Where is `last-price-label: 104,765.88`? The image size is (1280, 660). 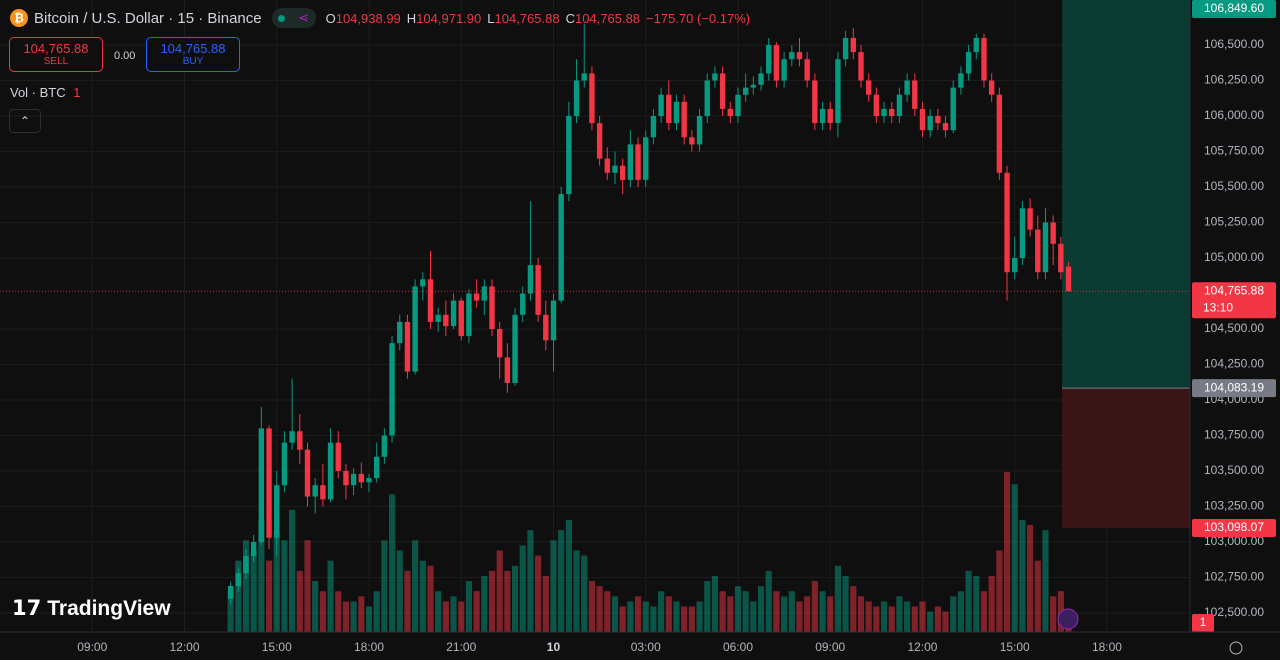
last-price-label: 104,765.88 is located at coordinates (1234, 290).